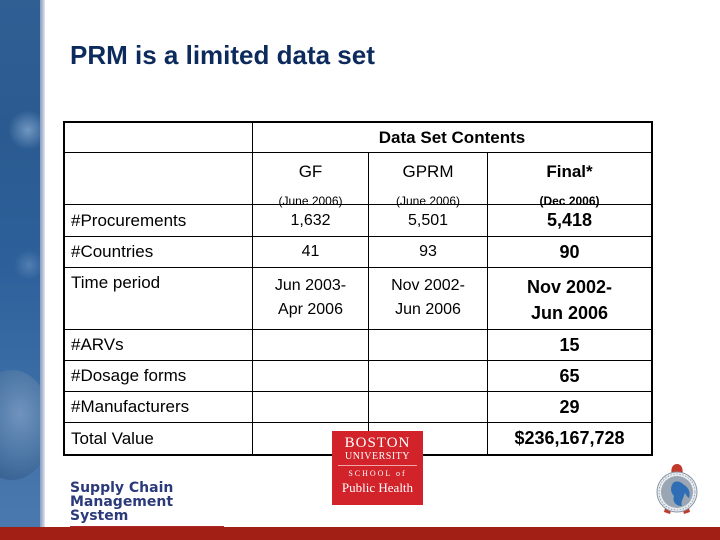 The width and height of the screenshot is (720, 540). What do you see at coordinates (569, 438) in the screenshot?
I see `cell-final: $236,167,728` at bounding box center [569, 438].